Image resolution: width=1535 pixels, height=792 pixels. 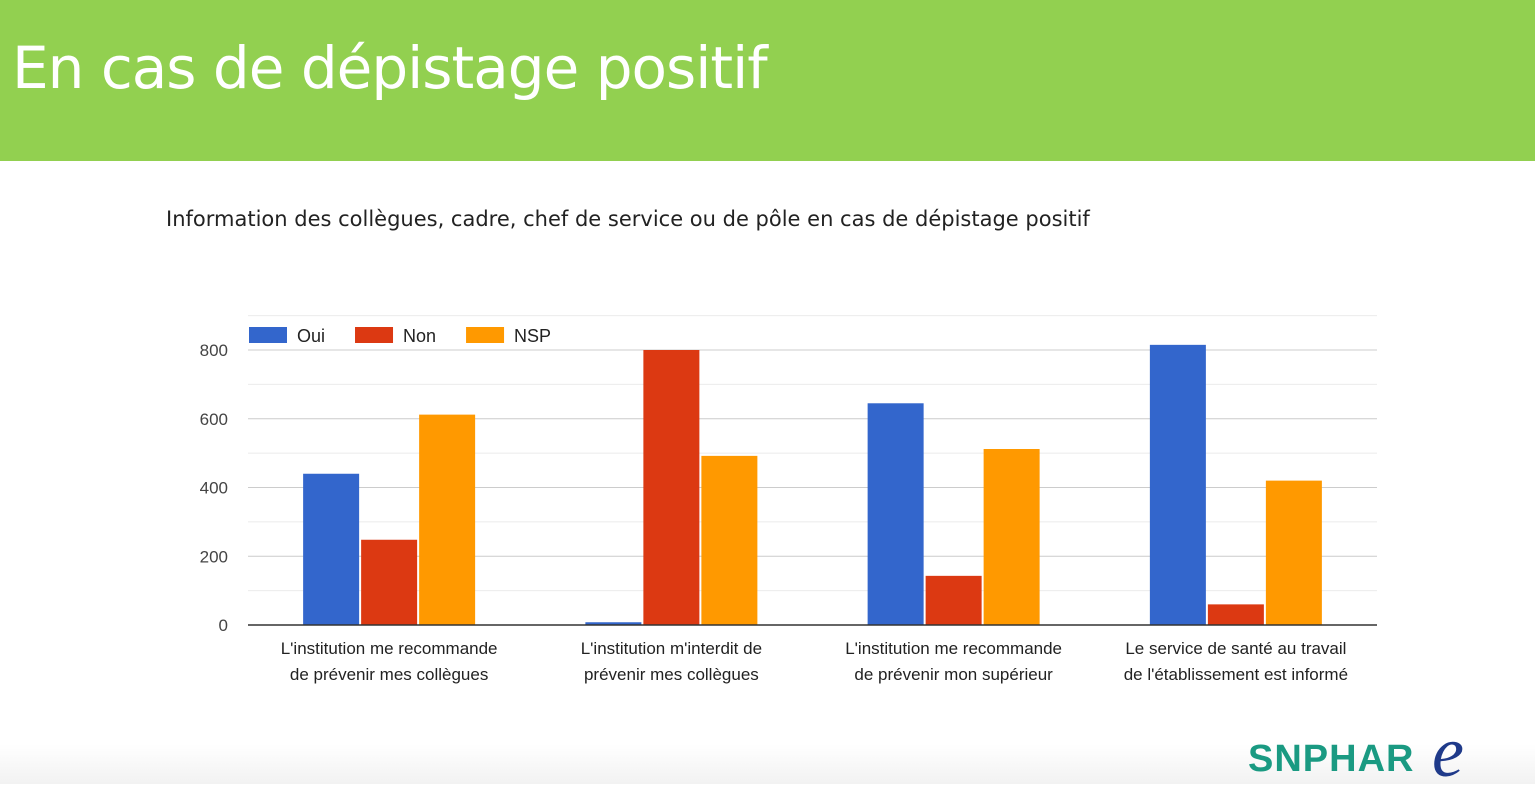 What do you see at coordinates (1235, 648) in the screenshot?
I see `x-category-label: Le service de santé au travail` at bounding box center [1235, 648].